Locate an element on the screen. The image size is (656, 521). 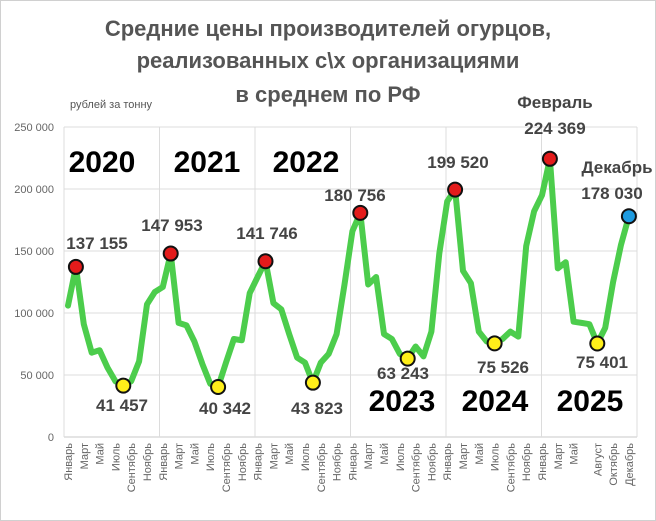
year-label-2023: 2023 is located at coordinates (402, 401).